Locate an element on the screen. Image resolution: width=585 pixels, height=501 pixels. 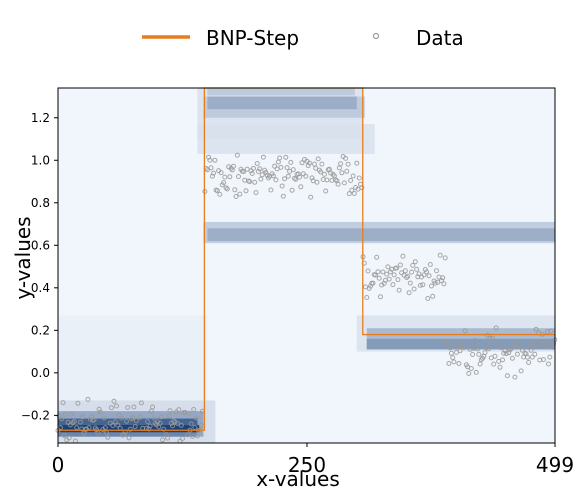
x-tick-label: 499 is located at coordinates (555, 465).